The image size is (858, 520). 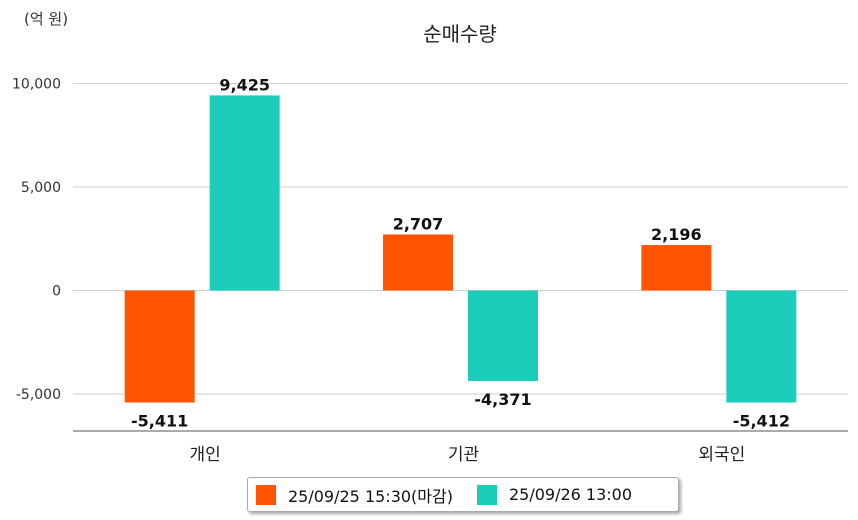 What do you see at coordinates (46, 19) in the screenshot?
I see `unit-label: (억 원)` at bounding box center [46, 19].